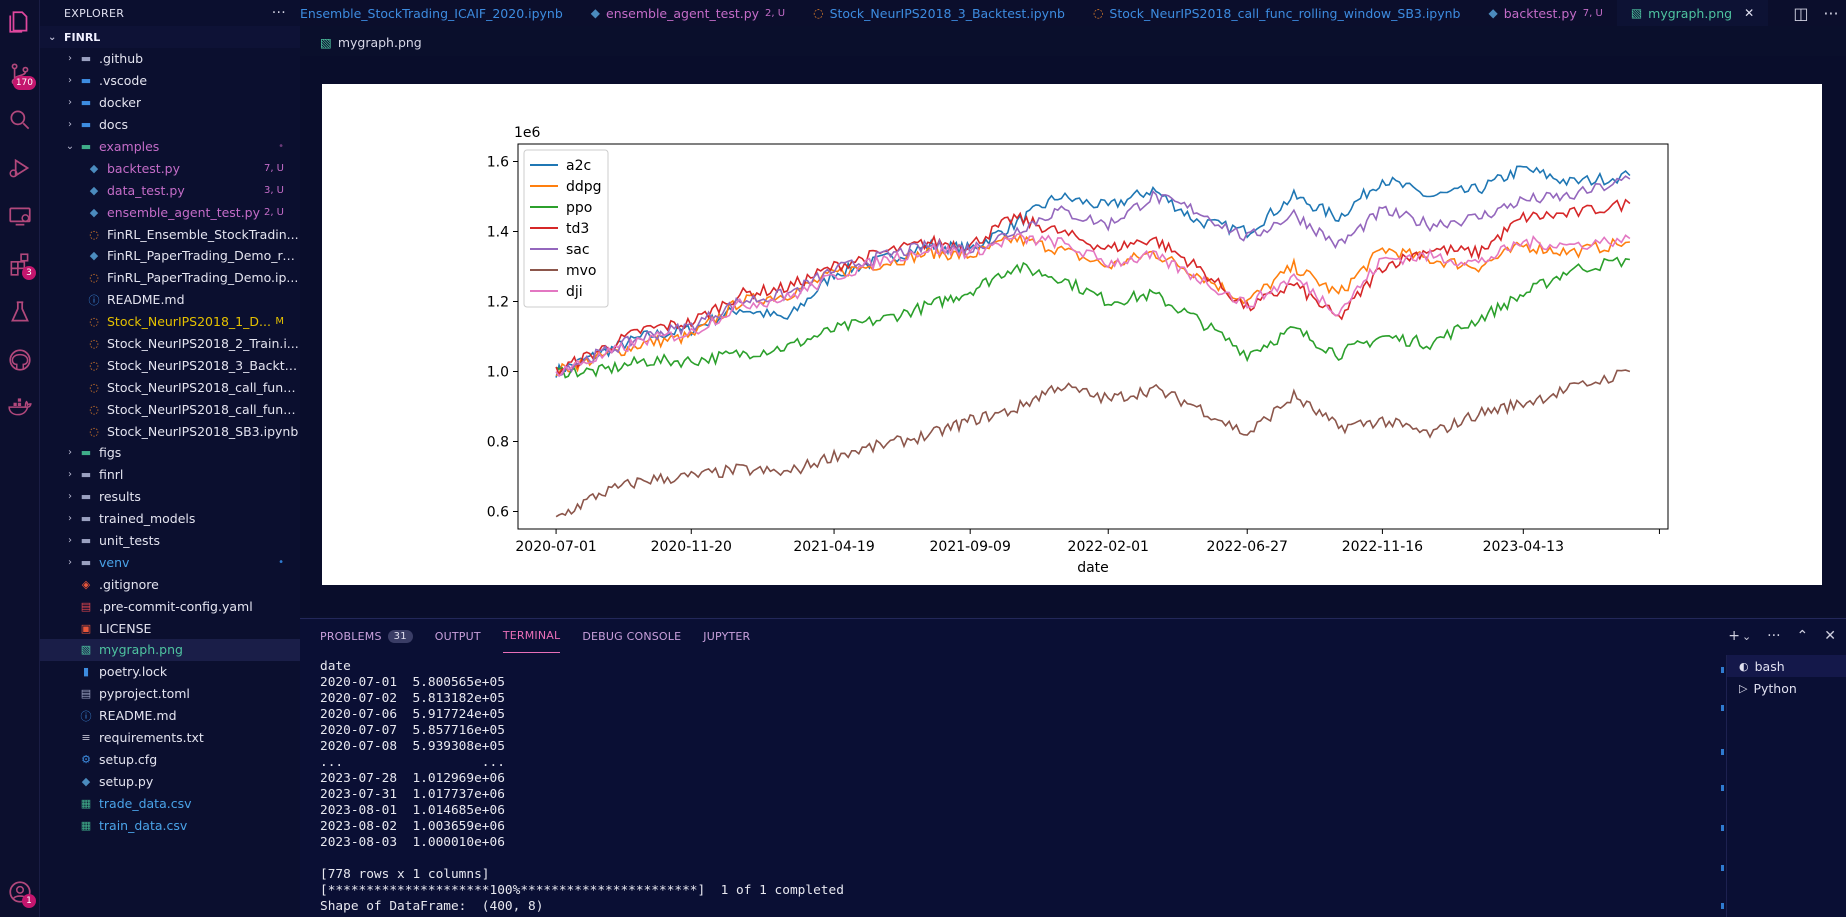 The width and height of the screenshot is (1846, 917). What do you see at coordinates (170, 147) in the screenshot?
I see `tree-item: ⌄ ▬ examples •` at bounding box center [170, 147].